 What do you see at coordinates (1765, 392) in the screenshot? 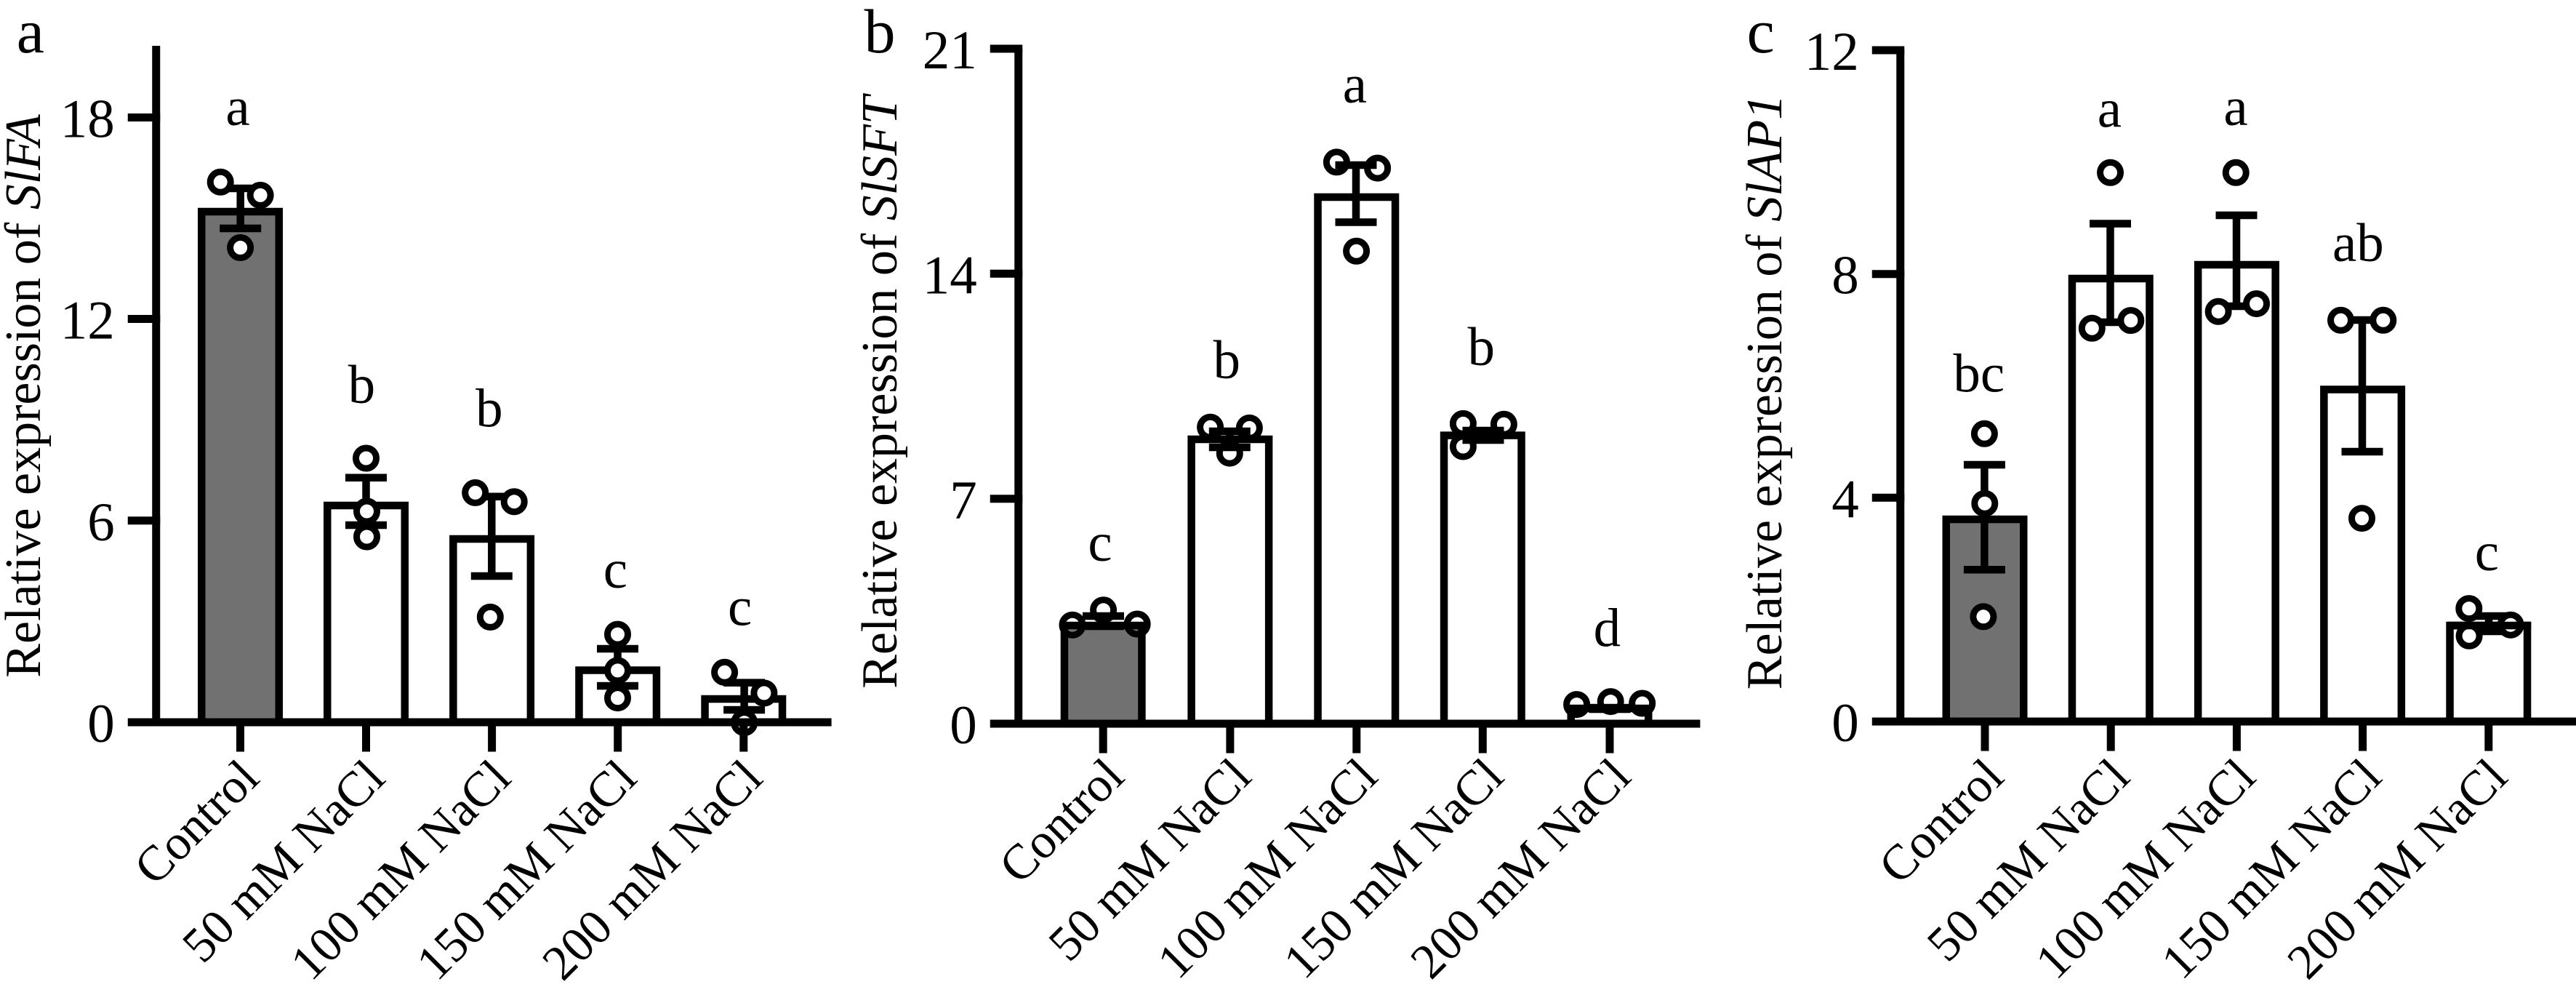
I see `svg-text: Relative expression of SlAP1` at bounding box center [1765, 392].